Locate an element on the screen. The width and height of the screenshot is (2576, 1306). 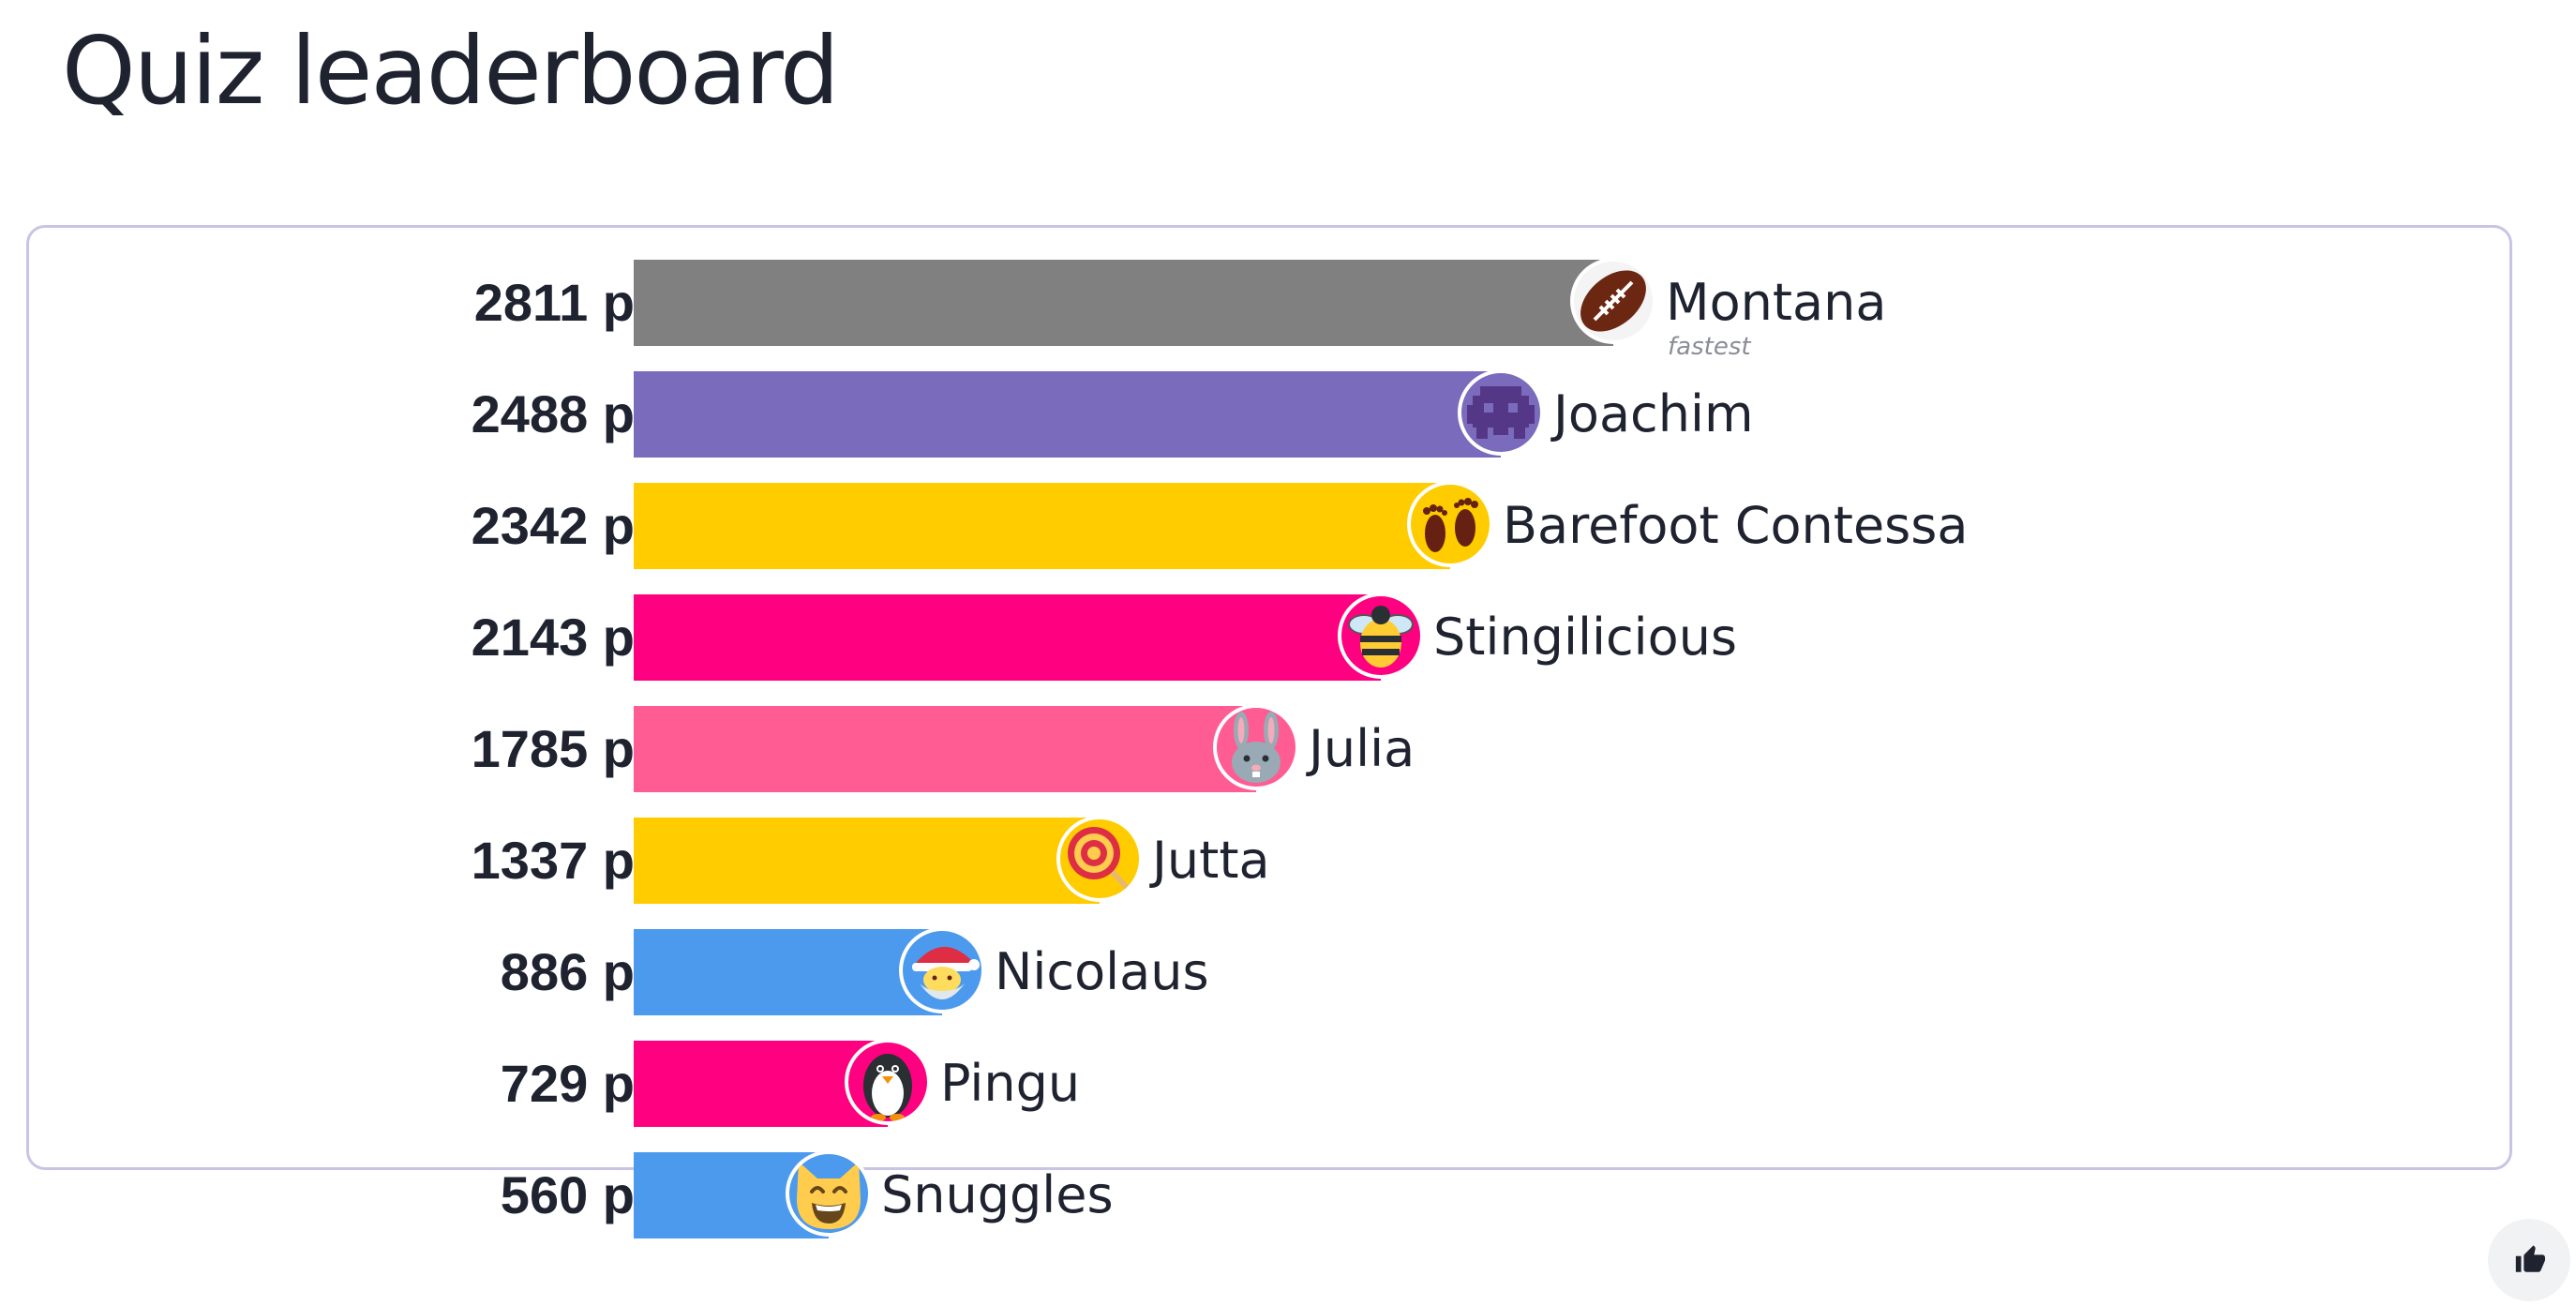
player-name: Barefoot Contessa is located at coordinates (1736, 525).